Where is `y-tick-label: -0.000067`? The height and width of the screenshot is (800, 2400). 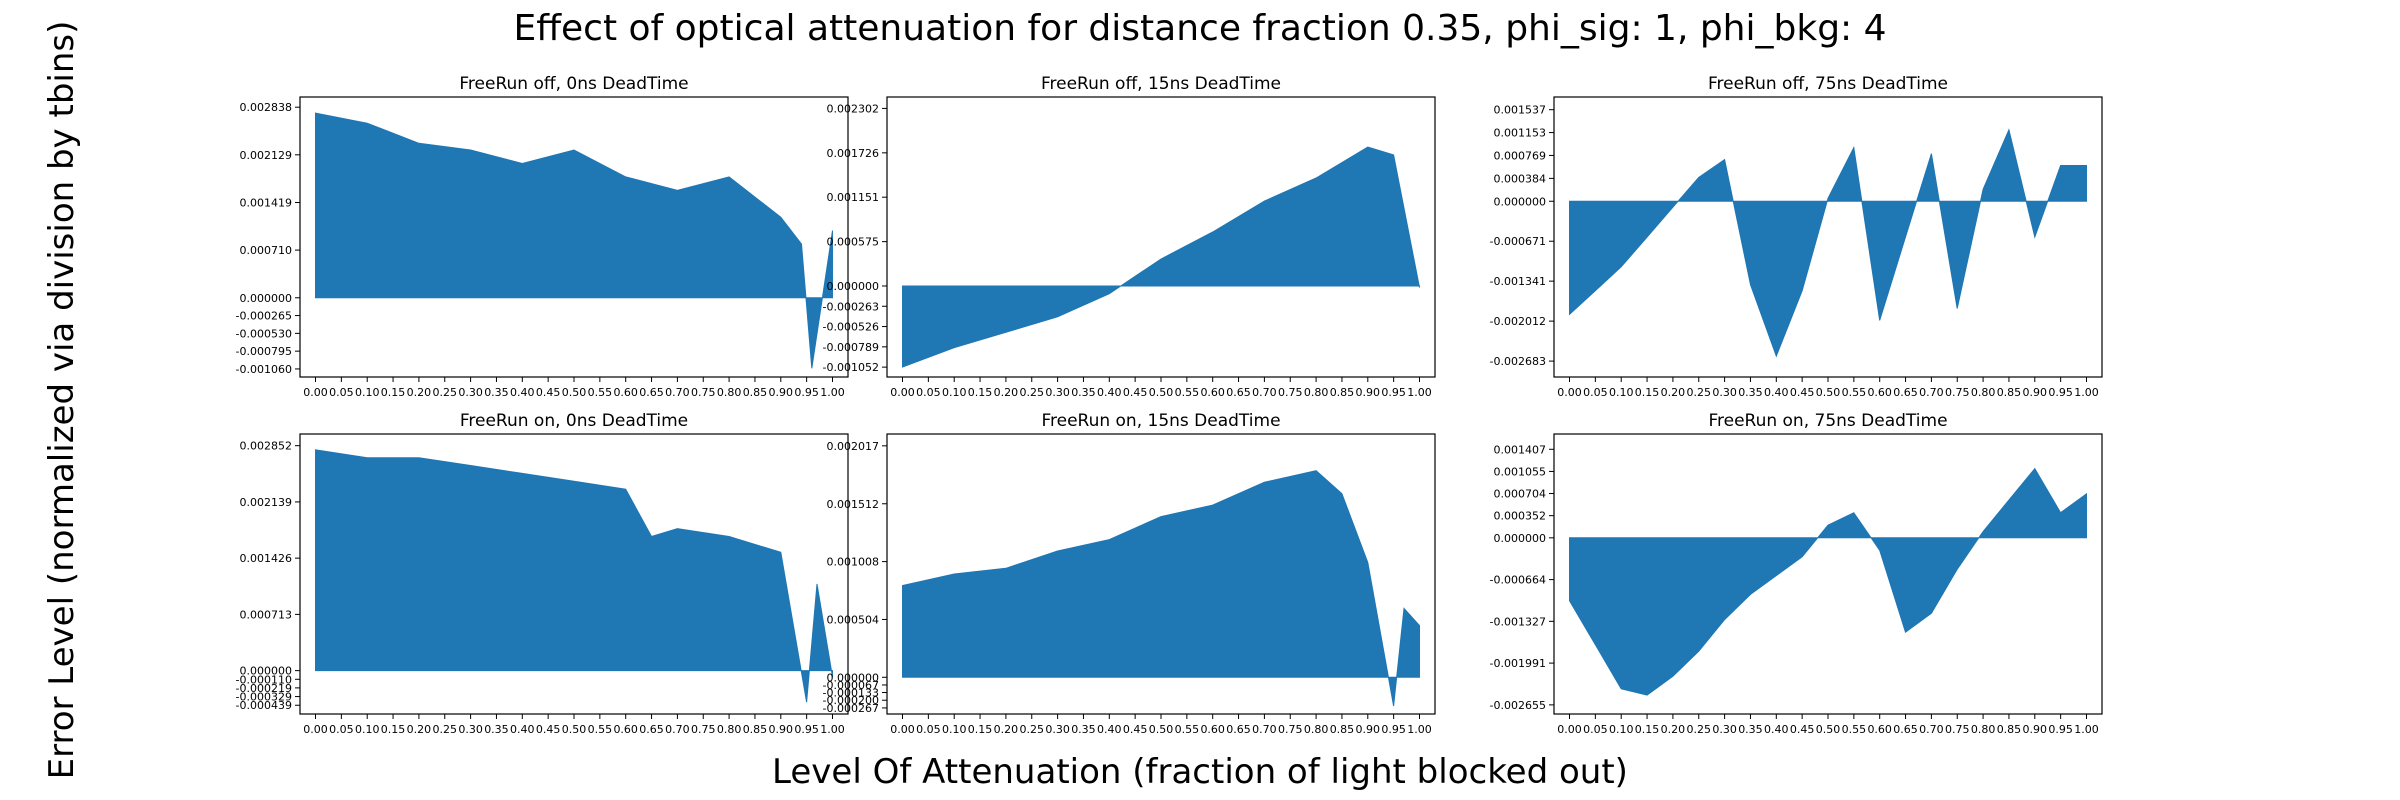 y-tick-label: -0.000067 is located at coordinates (851, 685).